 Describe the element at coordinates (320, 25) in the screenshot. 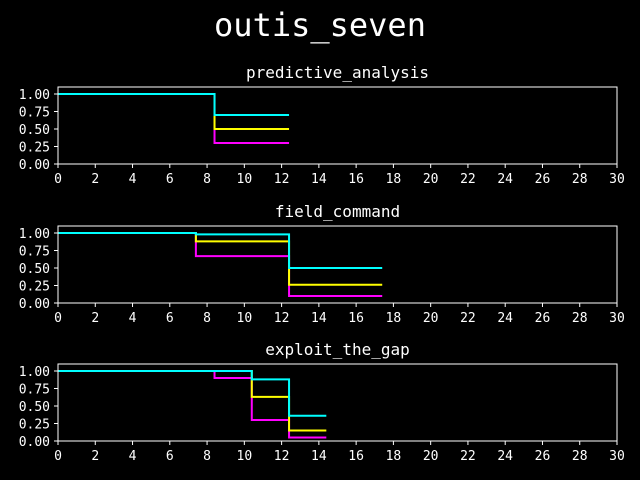

I see `figure-title: outis_seven` at that location.